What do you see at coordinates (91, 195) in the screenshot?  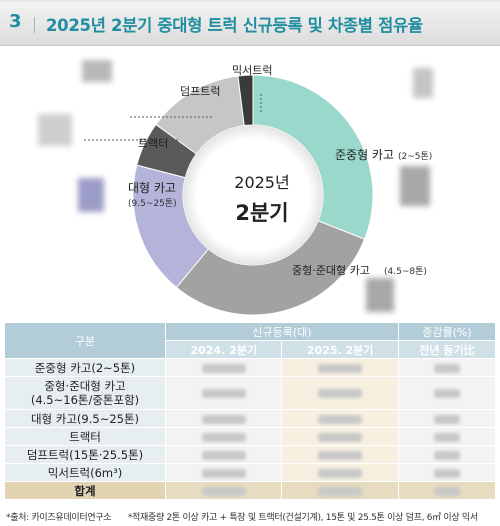 I see `blurred-callout-large` at bounding box center [91, 195].